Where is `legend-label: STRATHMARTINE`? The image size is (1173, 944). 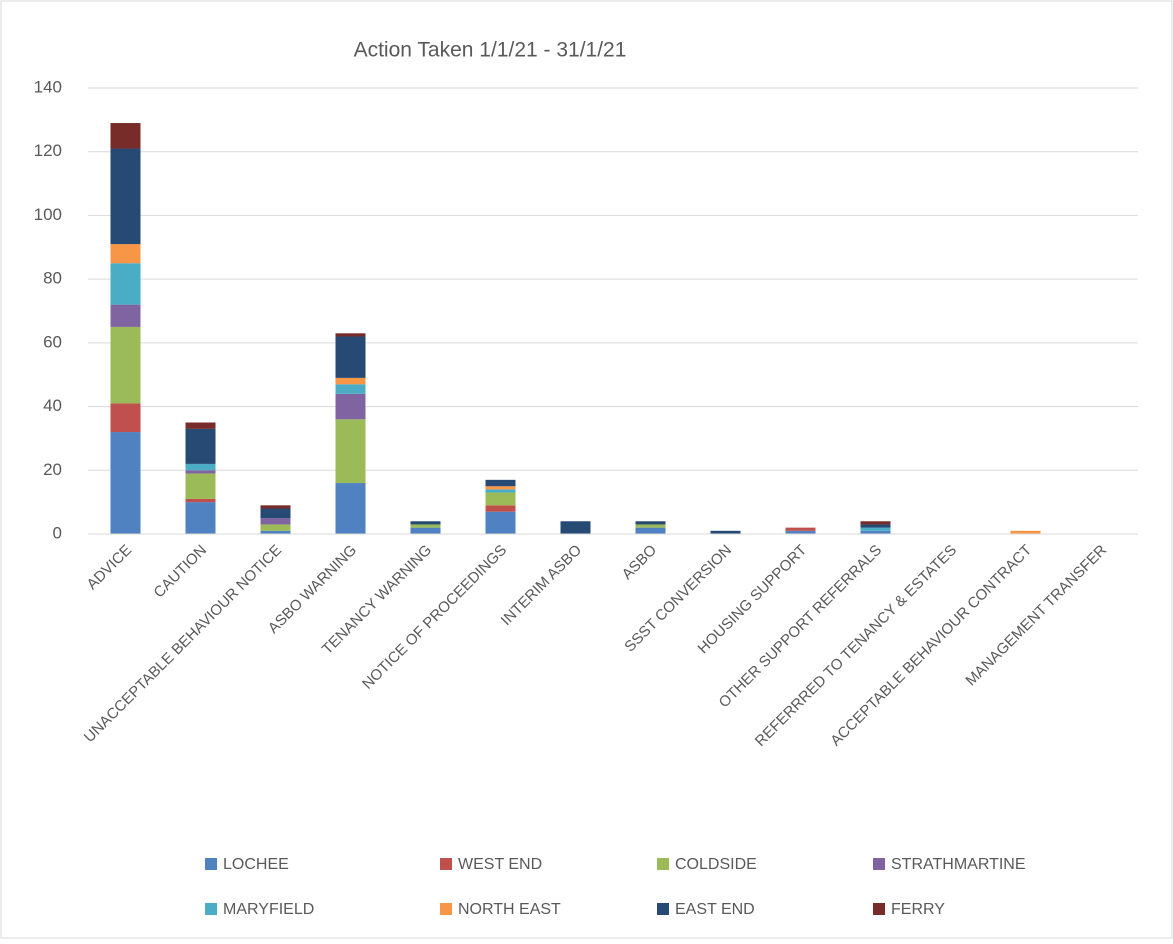 legend-label: STRATHMARTINE is located at coordinates (958, 864).